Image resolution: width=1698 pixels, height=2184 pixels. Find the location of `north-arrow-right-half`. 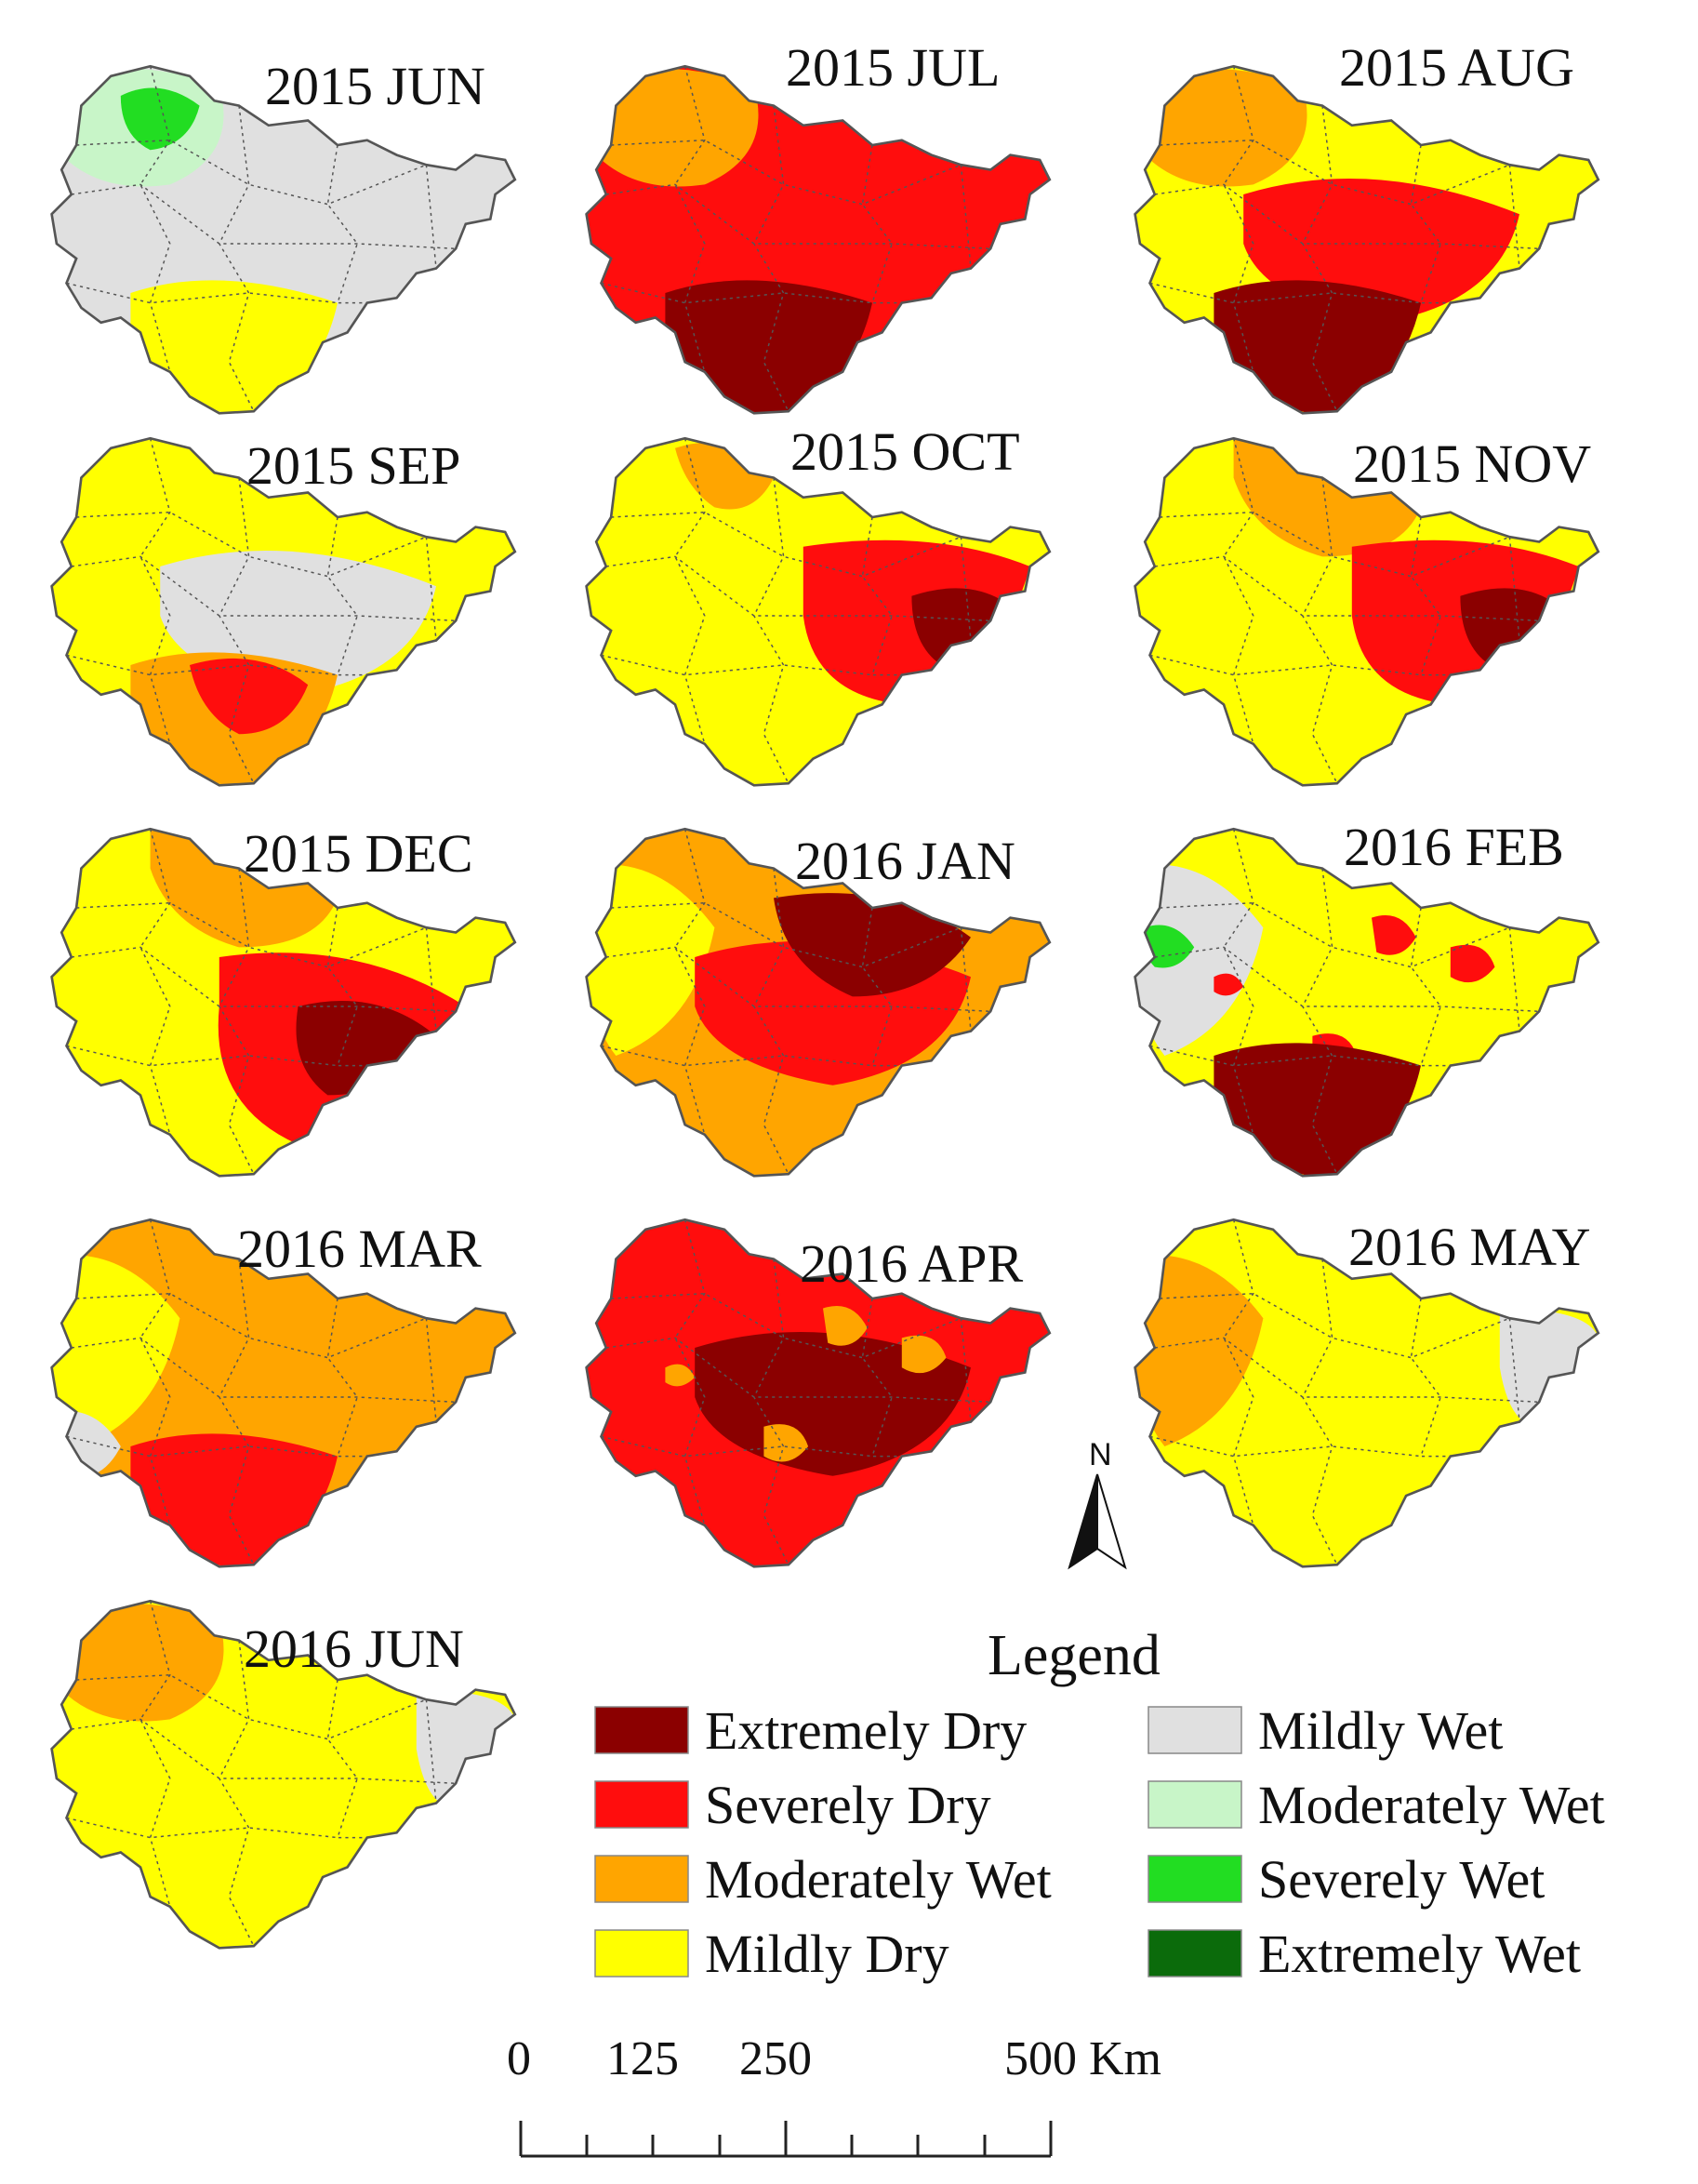

north-arrow-right-half is located at coordinates (1111, 1521).